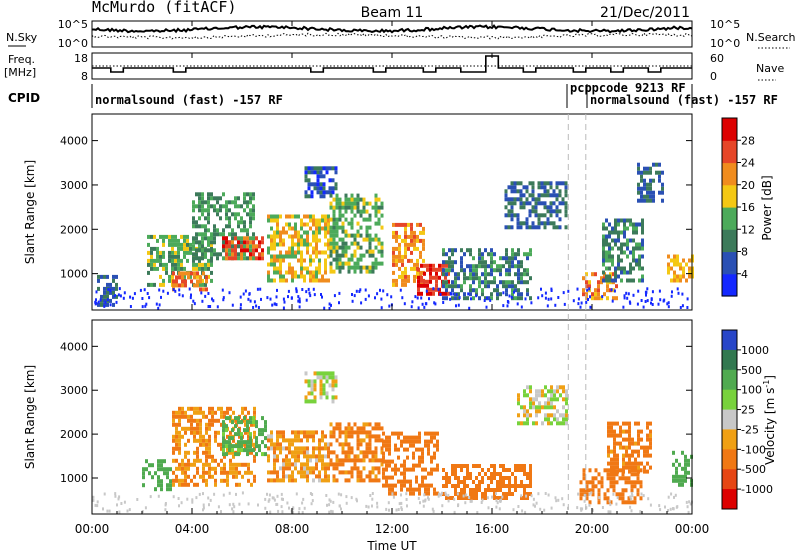 The width and height of the screenshot is (800, 554). I want to click on power-colorbar-cell, so click(729, 285).